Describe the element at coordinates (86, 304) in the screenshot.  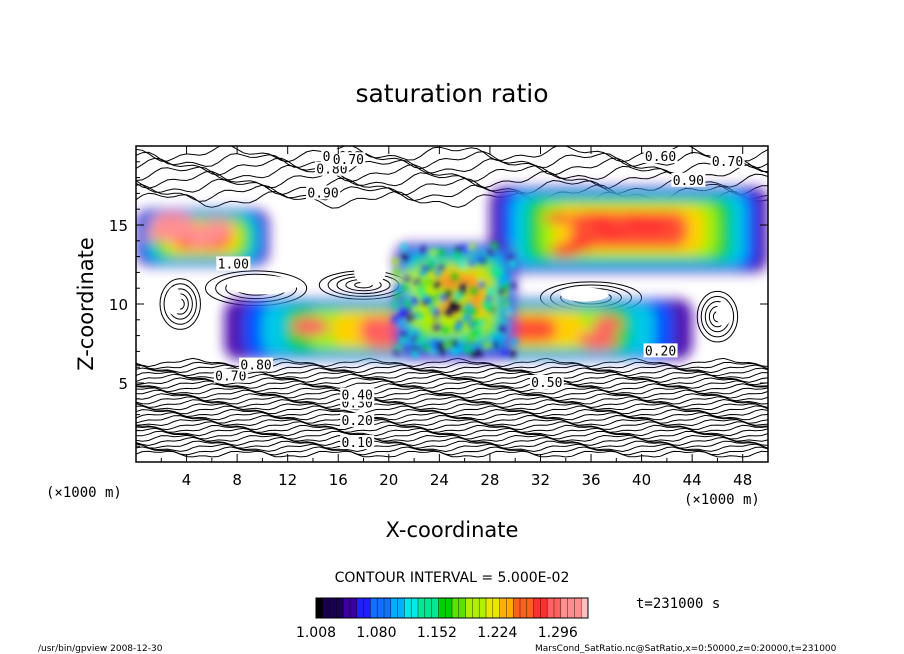
I see `y-axis-label: Z-coordinate` at that location.